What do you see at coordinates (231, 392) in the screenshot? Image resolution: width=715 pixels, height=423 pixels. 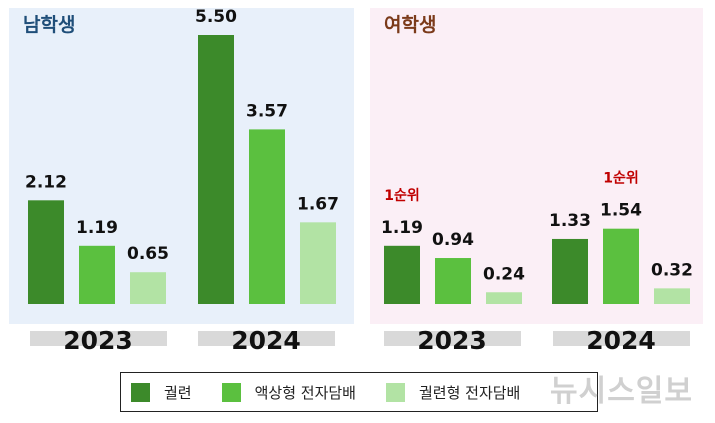 I see `legend-swatch-liquid-ecig` at bounding box center [231, 392].